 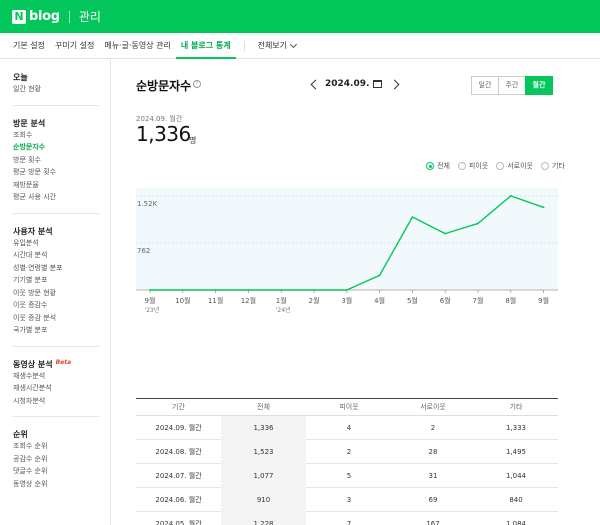 I want to click on legend-option: 피이웃, so click(x=472, y=166).